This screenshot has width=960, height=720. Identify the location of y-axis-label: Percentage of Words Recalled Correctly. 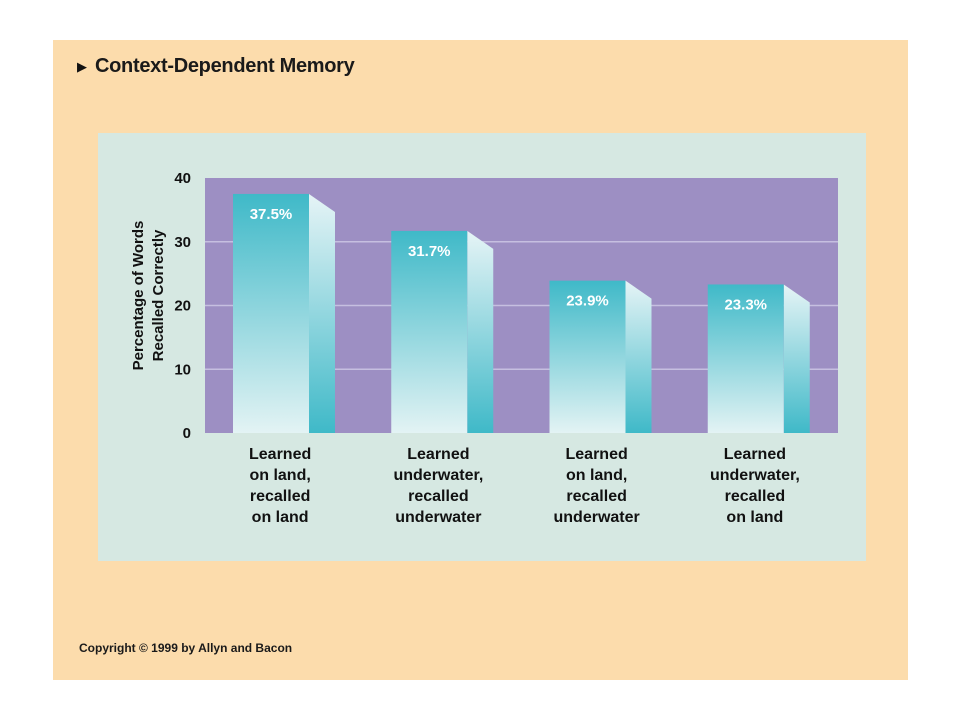
(148, 296).